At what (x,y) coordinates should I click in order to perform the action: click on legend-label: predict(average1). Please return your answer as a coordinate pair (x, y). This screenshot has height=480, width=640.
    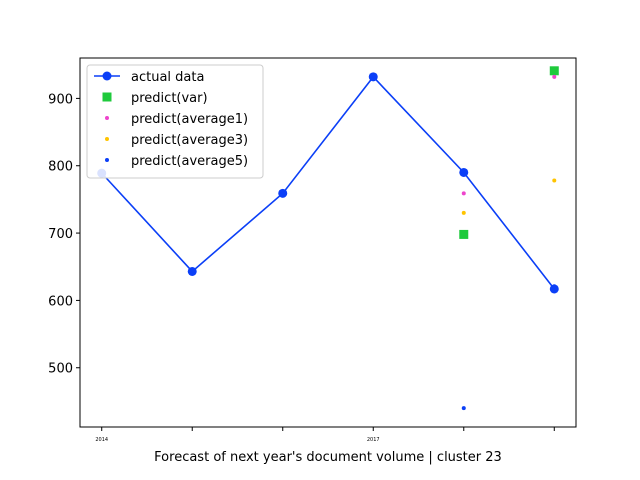
    Looking at the image, I should click on (189, 119).